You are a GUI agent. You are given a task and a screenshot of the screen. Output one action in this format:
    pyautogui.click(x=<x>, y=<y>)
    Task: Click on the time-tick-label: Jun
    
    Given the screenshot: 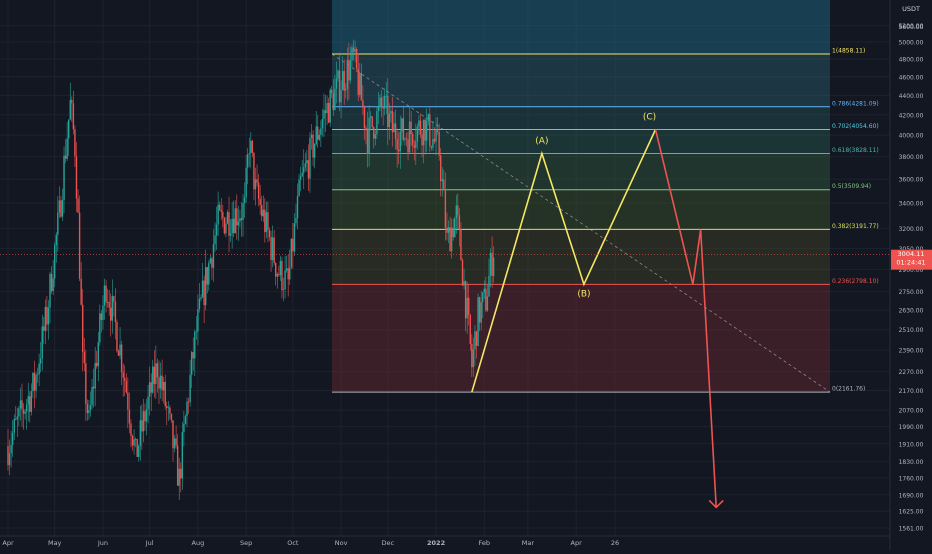 What is the action you would take?
    pyautogui.click(x=102, y=543)
    